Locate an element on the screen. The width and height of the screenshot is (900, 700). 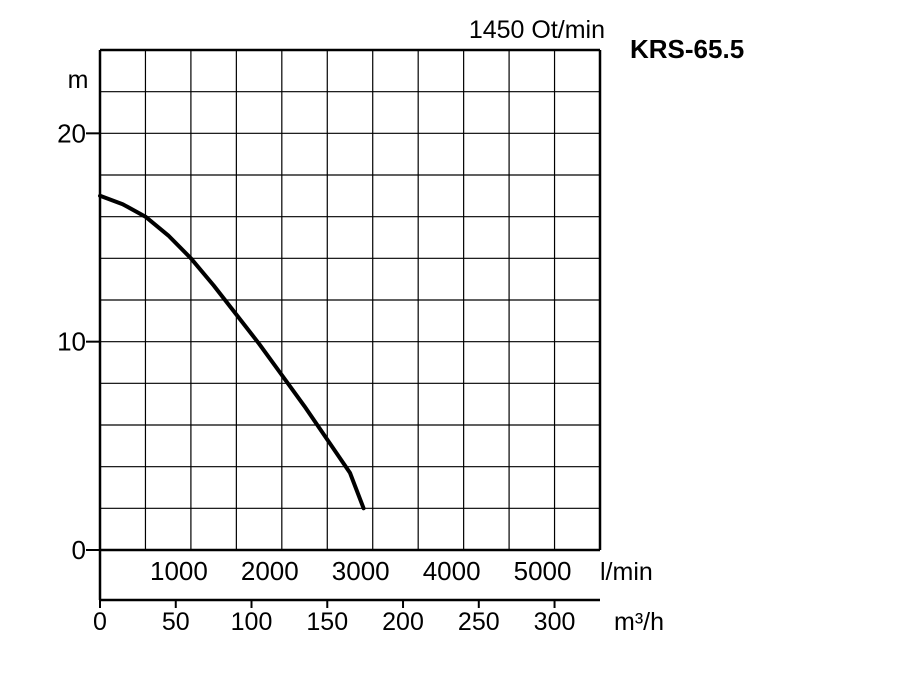
x-m3h-tick-label: 0 is located at coordinates (100, 622).